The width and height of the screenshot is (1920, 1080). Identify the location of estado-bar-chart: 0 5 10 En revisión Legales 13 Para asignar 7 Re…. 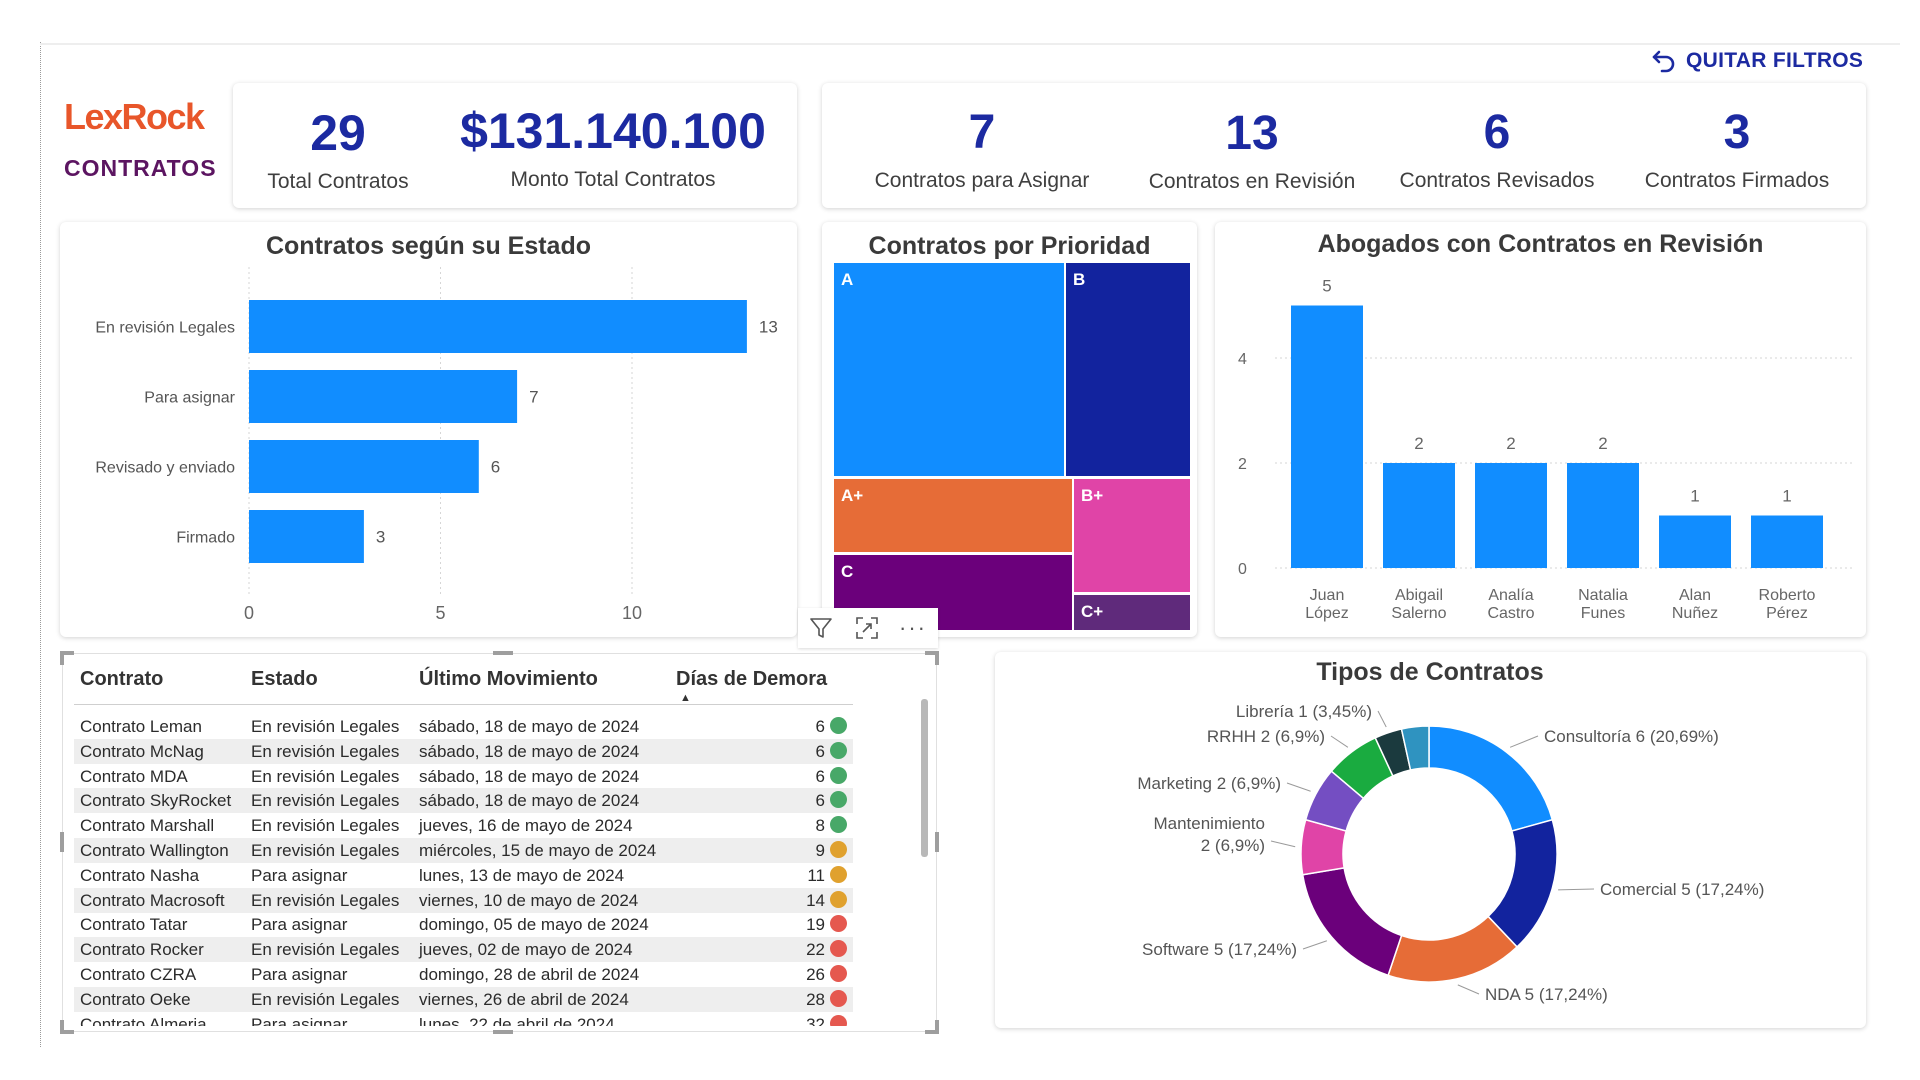
(436, 445).